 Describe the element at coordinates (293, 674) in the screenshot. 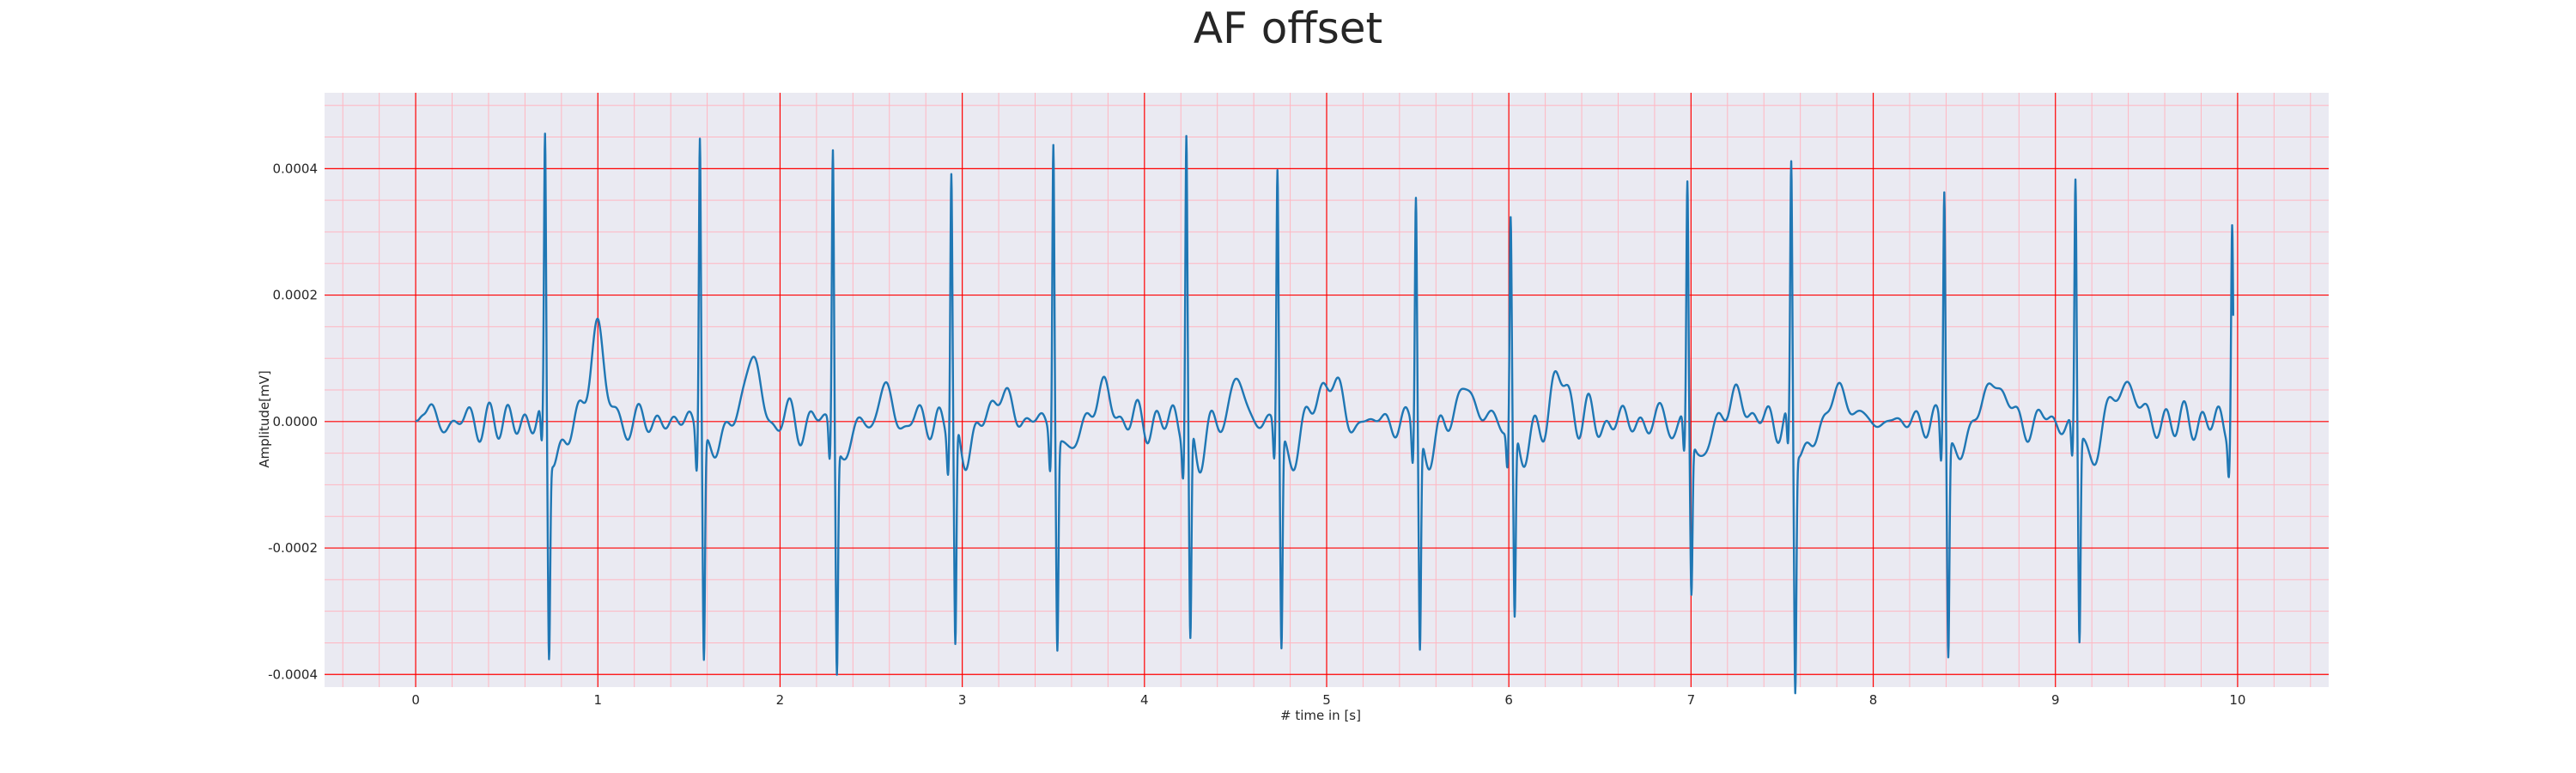

I see `y-tick-label: -0.0004` at that location.